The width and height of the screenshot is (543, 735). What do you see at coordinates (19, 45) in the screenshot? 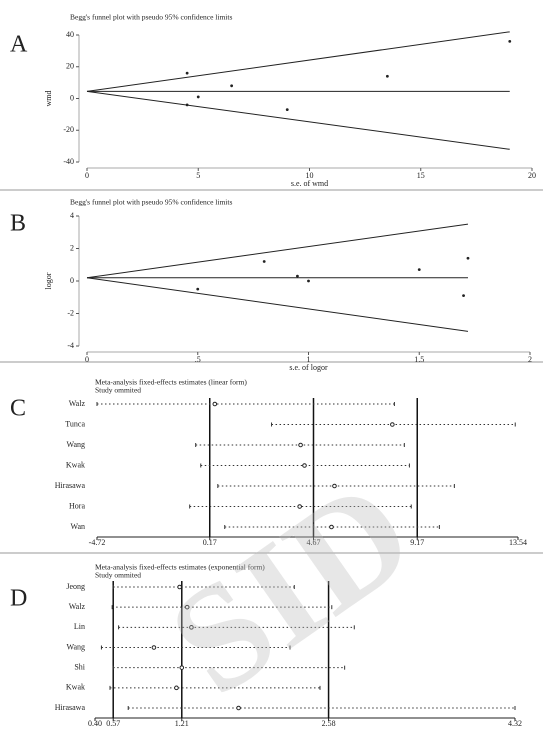
I see `panel-letter: A` at bounding box center [19, 45].